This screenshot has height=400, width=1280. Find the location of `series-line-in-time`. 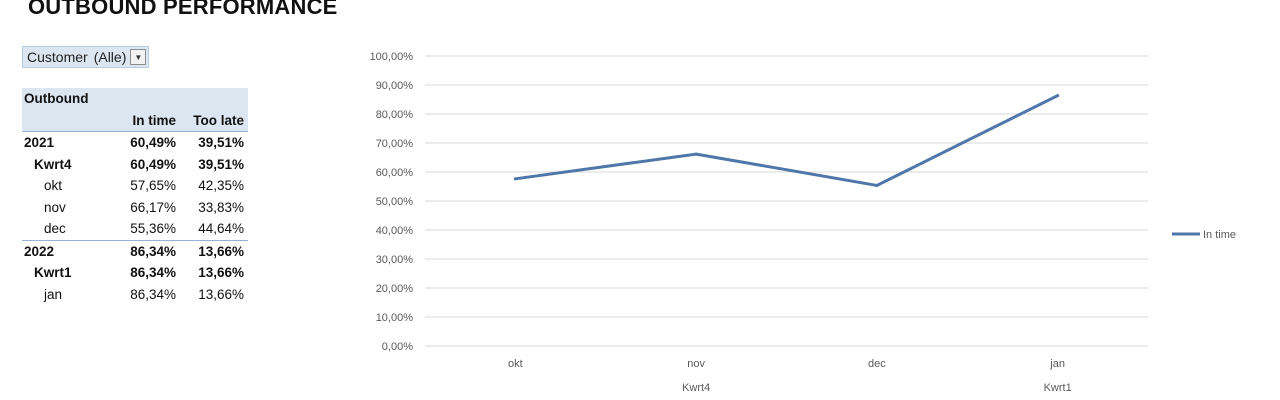

series-line-in-time is located at coordinates (786, 140).